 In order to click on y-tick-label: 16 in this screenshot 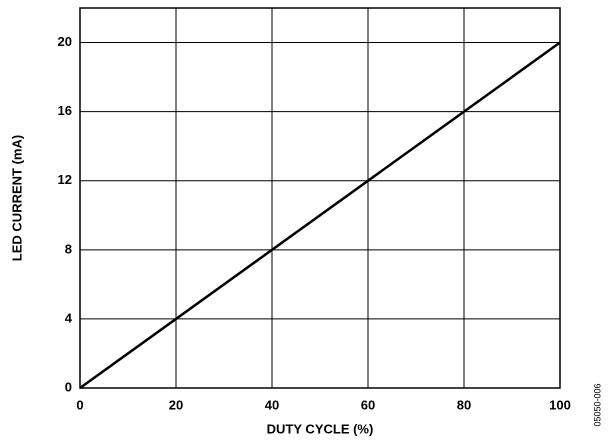, I will do `click(65, 110)`.